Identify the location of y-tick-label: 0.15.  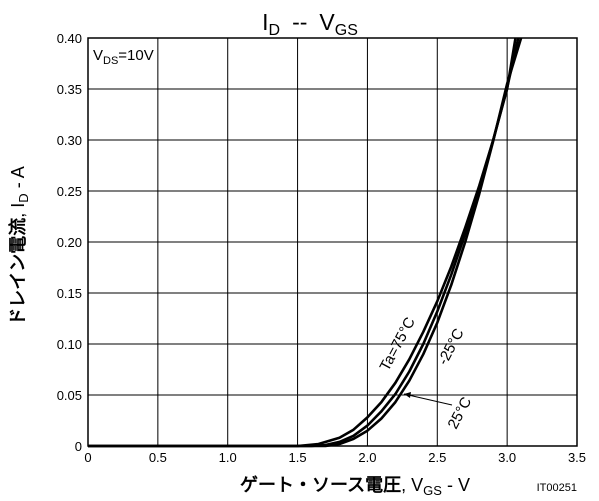
(69, 293).